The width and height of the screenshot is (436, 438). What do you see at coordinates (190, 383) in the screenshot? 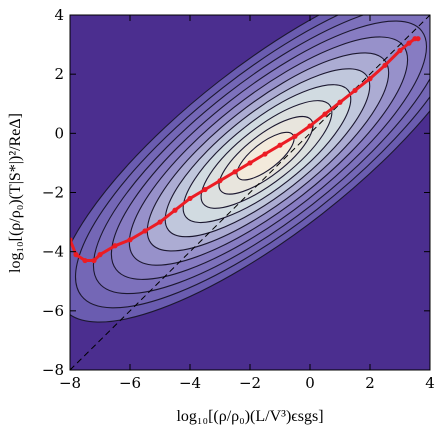
I see `x-tick-label: −4` at bounding box center [190, 383].